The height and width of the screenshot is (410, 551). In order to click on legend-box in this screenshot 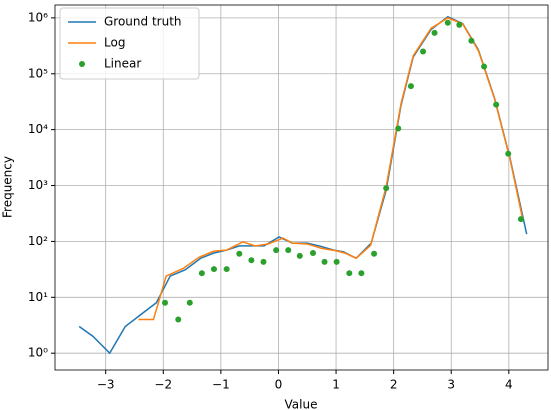, I will do `click(129, 43)`.